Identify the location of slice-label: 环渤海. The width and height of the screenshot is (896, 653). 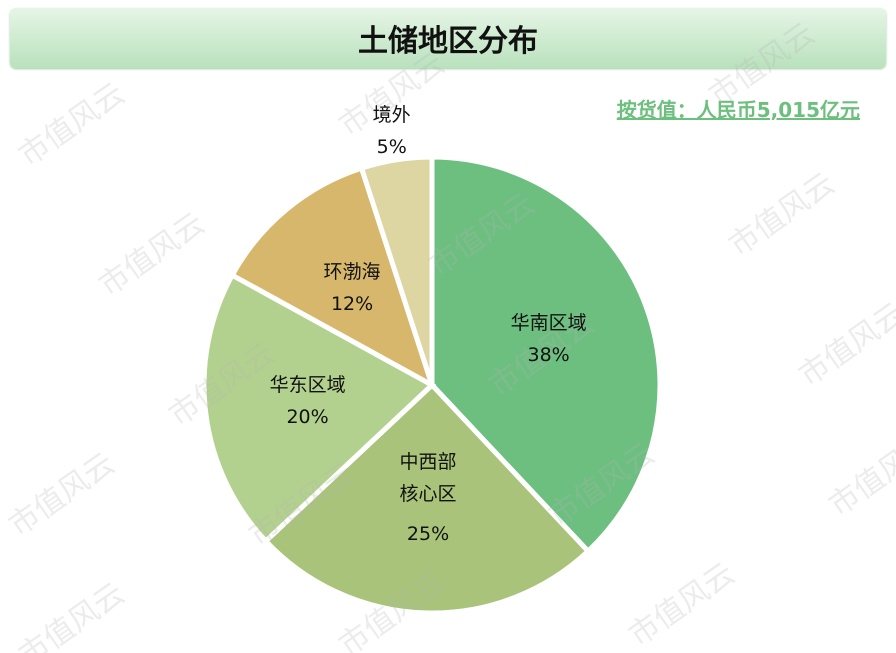
(352, 272).